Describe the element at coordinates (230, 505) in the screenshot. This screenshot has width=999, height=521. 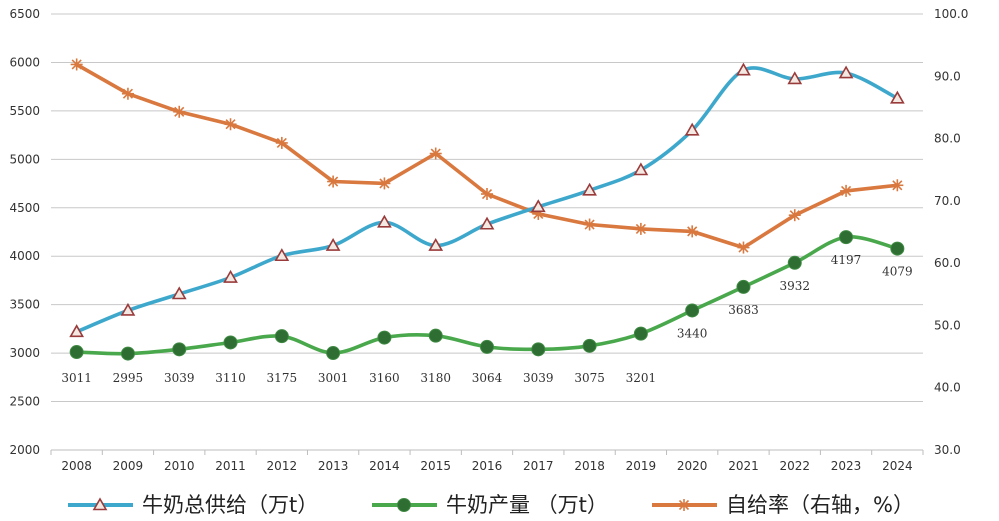
I see `legend-label: 牛奶总供给（万t）` at that location.